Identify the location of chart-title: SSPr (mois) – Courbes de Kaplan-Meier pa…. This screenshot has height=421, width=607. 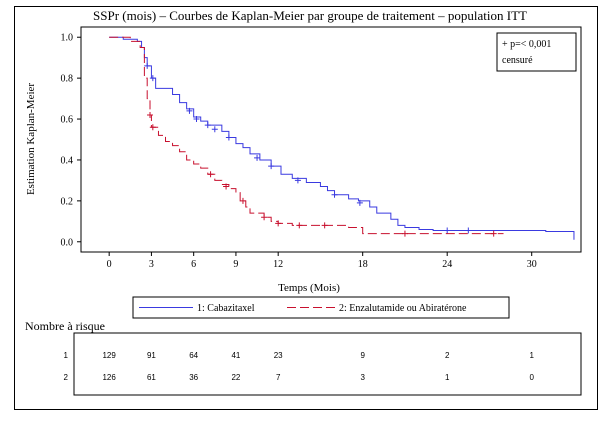
(310, 15).